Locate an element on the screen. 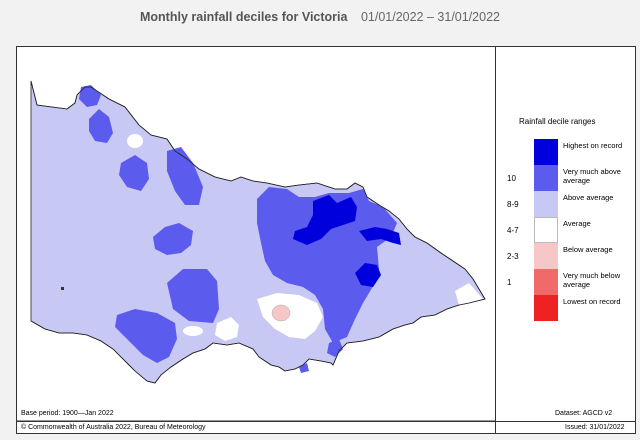 The width and height of the screenshot is (640, 440). map-title: Monthly rainfall deciles for Victoria is located at coordinates (244, 17).